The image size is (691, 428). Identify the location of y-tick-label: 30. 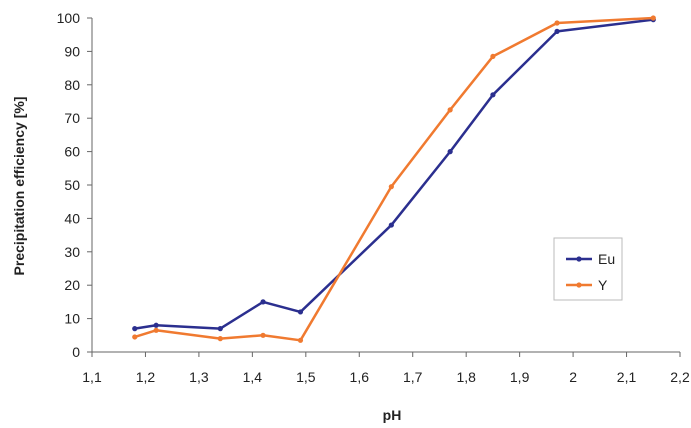
(72, 252).